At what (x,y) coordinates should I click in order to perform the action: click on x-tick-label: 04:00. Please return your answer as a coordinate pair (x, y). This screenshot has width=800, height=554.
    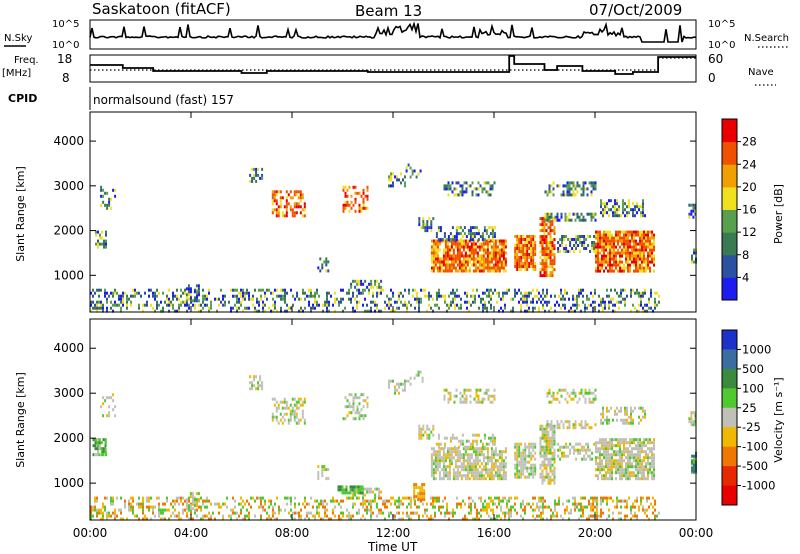
    Looking at the image, I should click on (191, 533).